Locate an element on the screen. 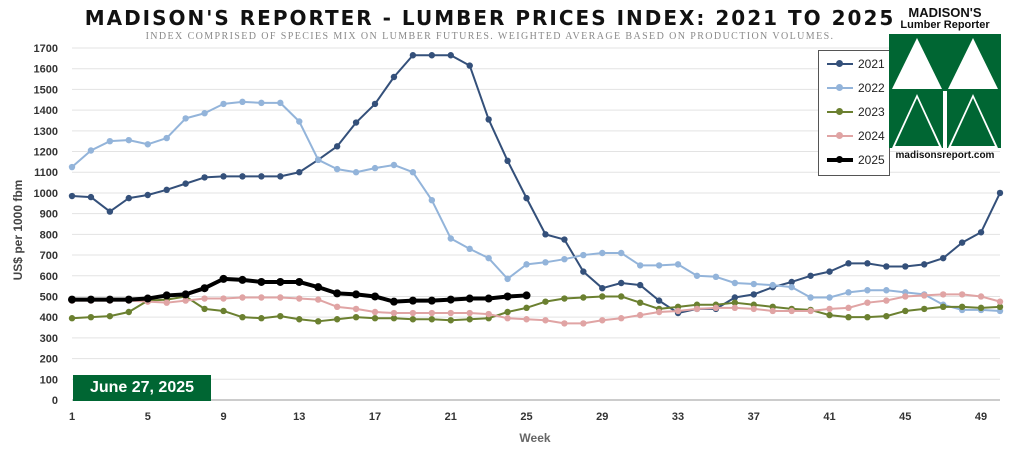  y-tick-label: 1400 is located at coordinates (46, 111).